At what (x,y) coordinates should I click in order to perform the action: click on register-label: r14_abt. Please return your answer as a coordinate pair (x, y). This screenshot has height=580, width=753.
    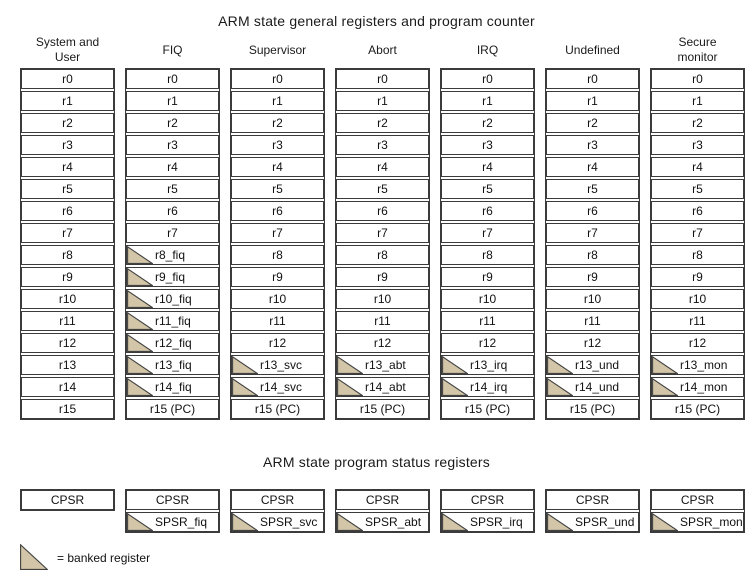
    Looking at the image, I should click on (385, 387).